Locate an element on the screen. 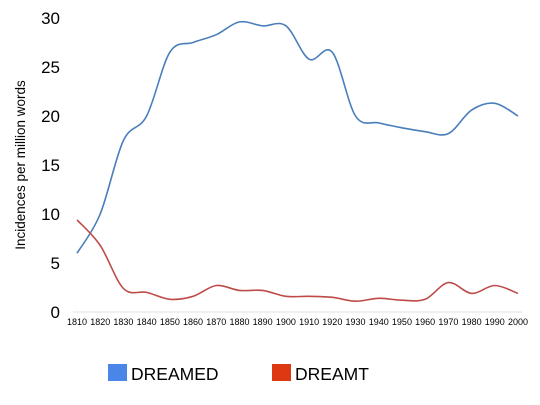 The image size is (540, 405). y-tick-label: 5 is located at coordinates (55, 263).